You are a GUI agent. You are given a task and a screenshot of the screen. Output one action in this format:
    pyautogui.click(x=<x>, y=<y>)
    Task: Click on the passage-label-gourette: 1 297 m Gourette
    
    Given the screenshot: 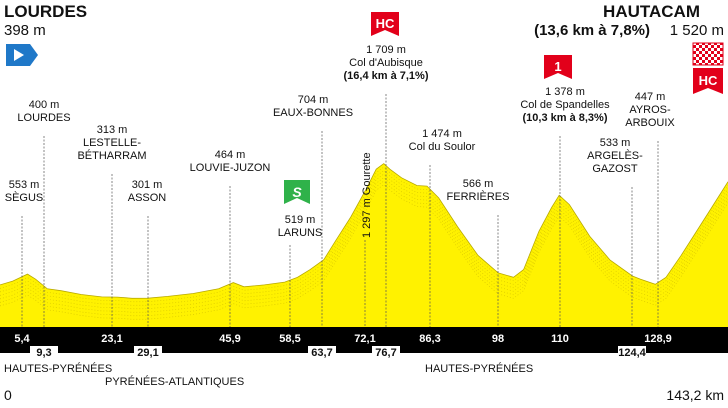 What is the action you would take?
    pyautogui.click(x=367, y=195)
    